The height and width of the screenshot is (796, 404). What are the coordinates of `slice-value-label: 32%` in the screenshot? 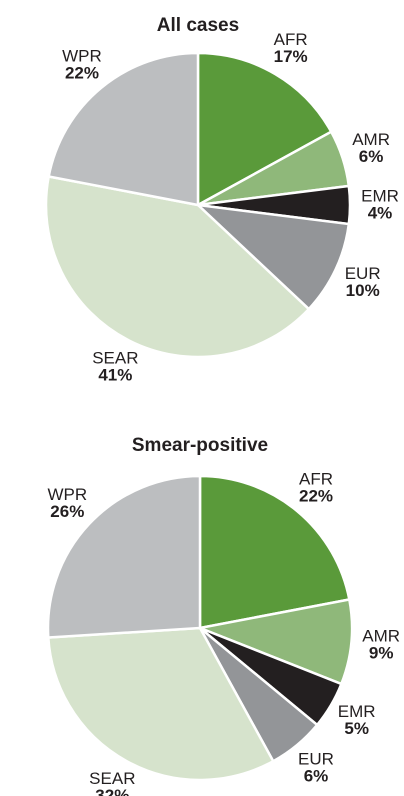 It's located at (112, 791).